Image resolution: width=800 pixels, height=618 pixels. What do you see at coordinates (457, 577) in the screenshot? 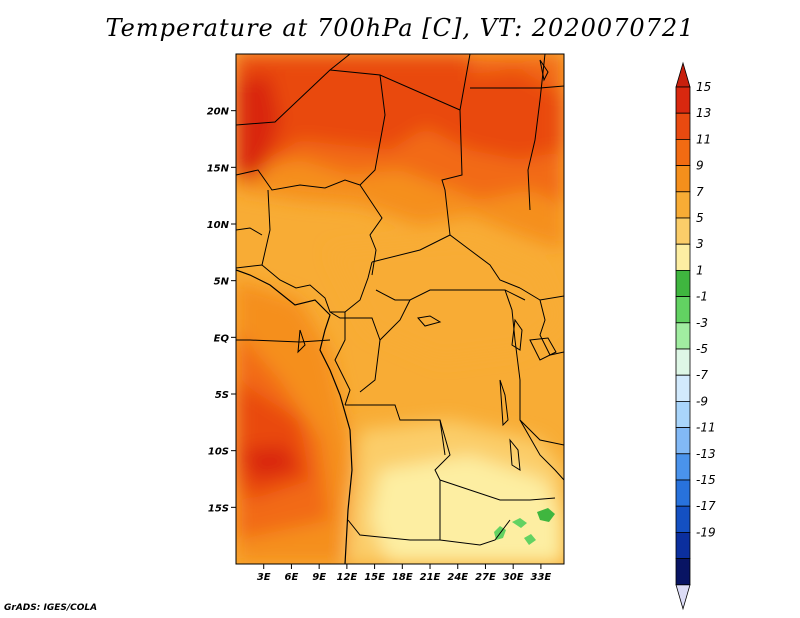
I see `lon-tick-label: 24E` at bounding box center [457, 577].